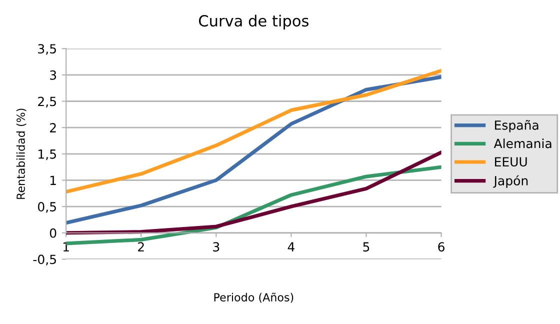 Image resolution: width=560 pixels, height=324 pixels. I want to click on y-tick-label: 1,5, so click(47, 155).